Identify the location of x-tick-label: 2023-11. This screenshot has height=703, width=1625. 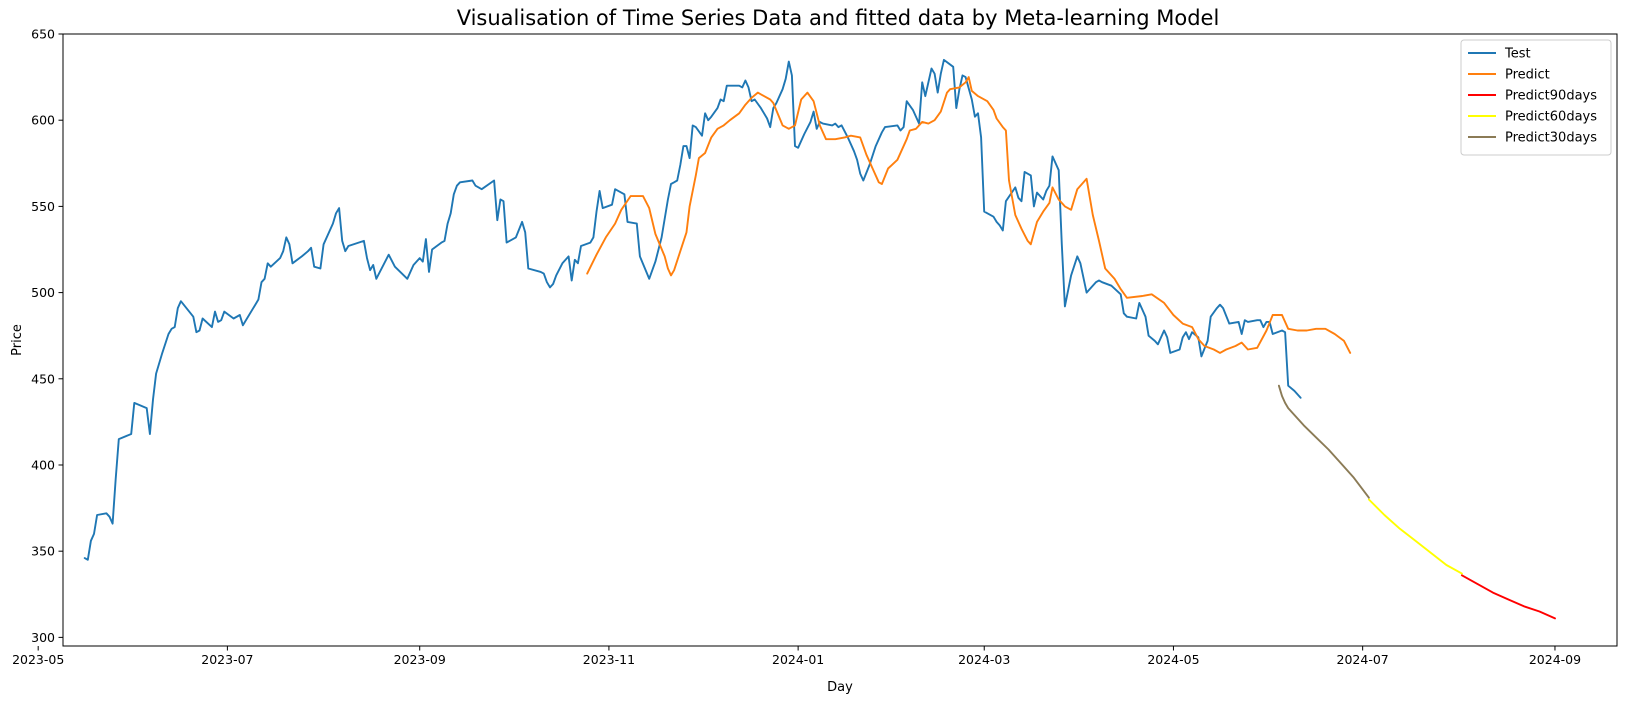
(609, 659).